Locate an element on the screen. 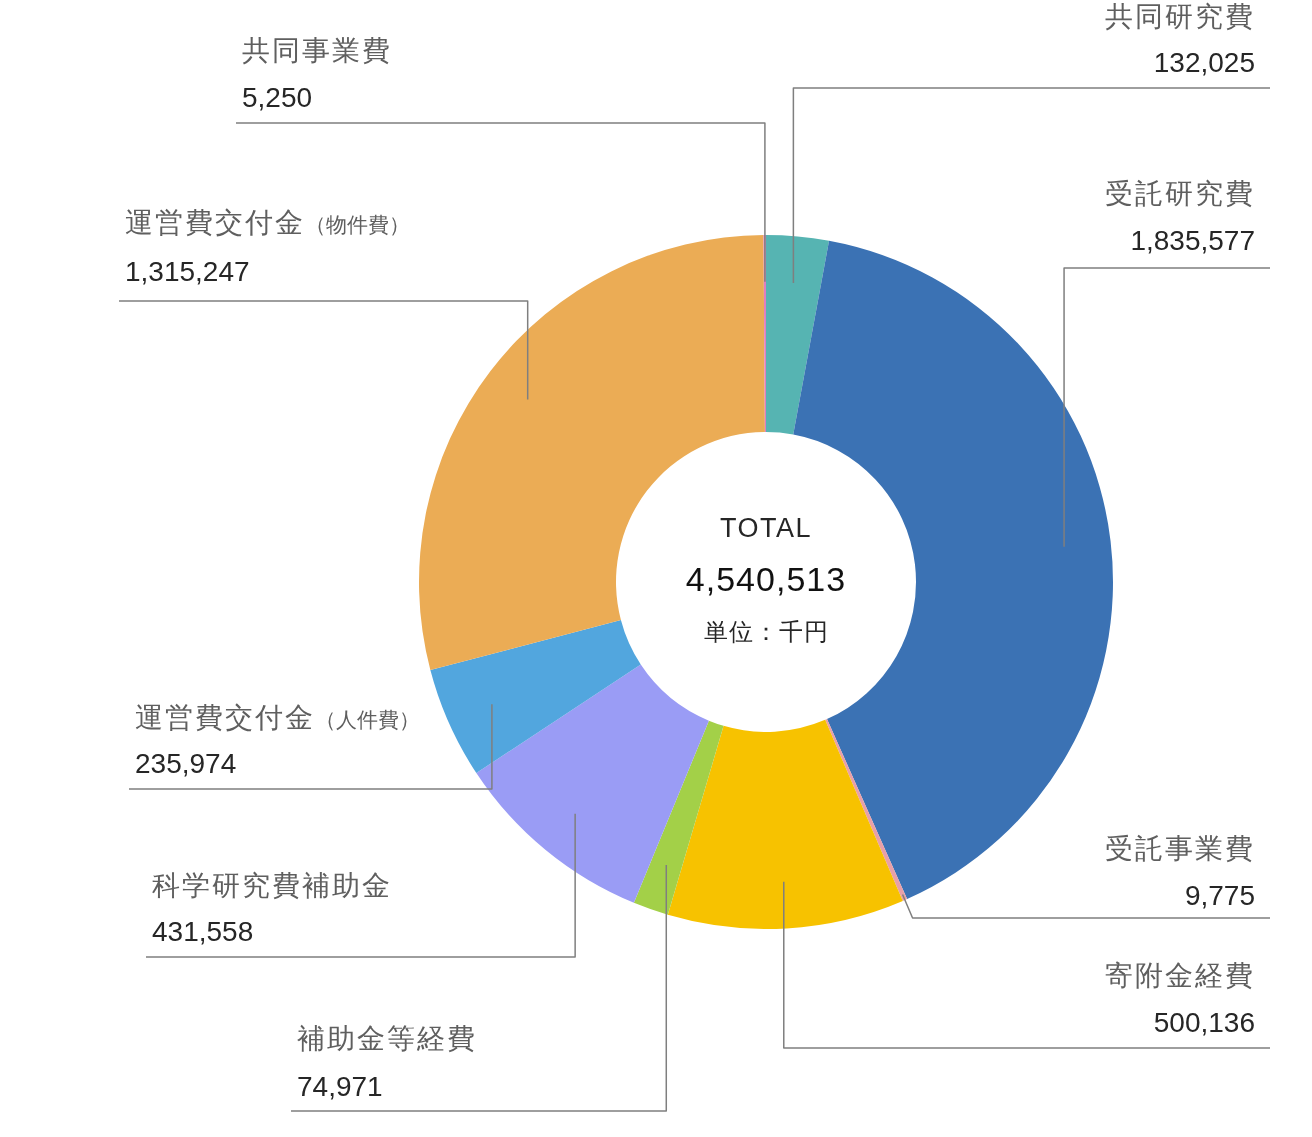  slice-label: 共同事業費 is located at coordinates (317, 50).